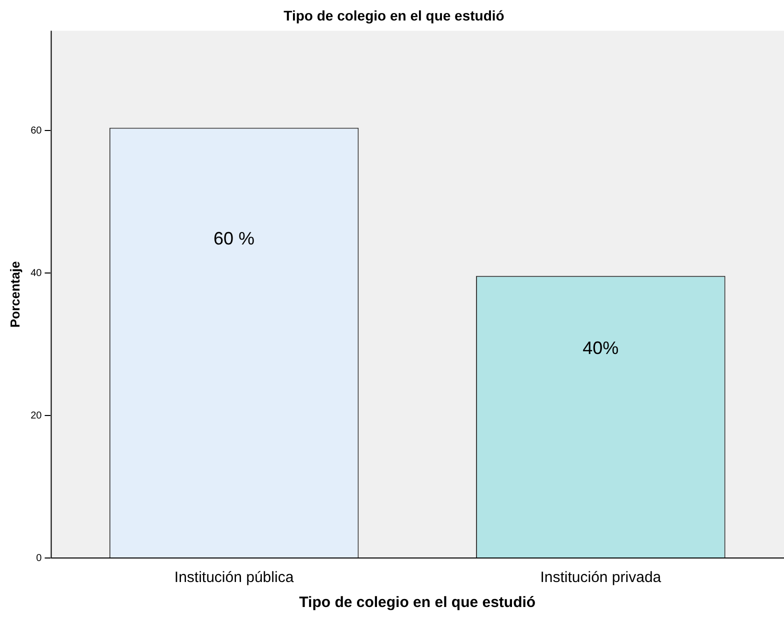  Describe the element at coordinates (36, 416) in the screenshot. I see `y-tick-label: 20` at that location.